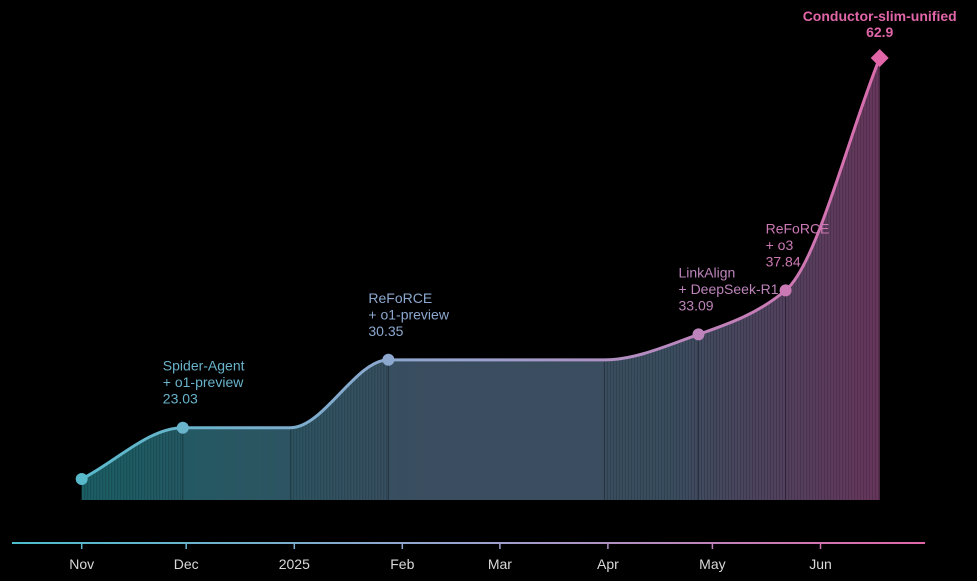 The image size is (977, 581). Describe the element at coordinates (780, 245) in the screenshot. I see `data-point-name: + o3` at that location.